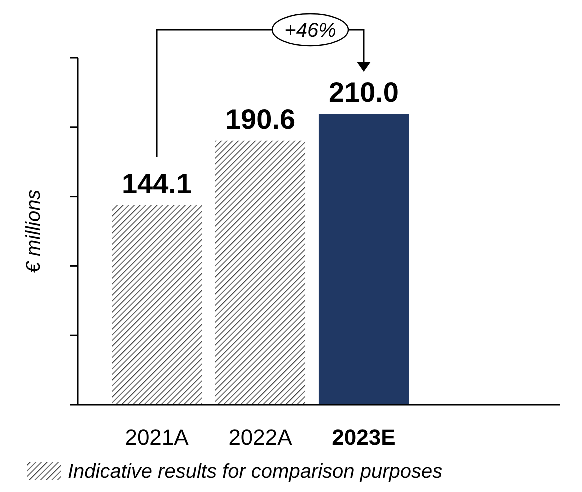 The image size is (582, 492). I want to click on x-tick-label: 2021A, so click(157, 437).